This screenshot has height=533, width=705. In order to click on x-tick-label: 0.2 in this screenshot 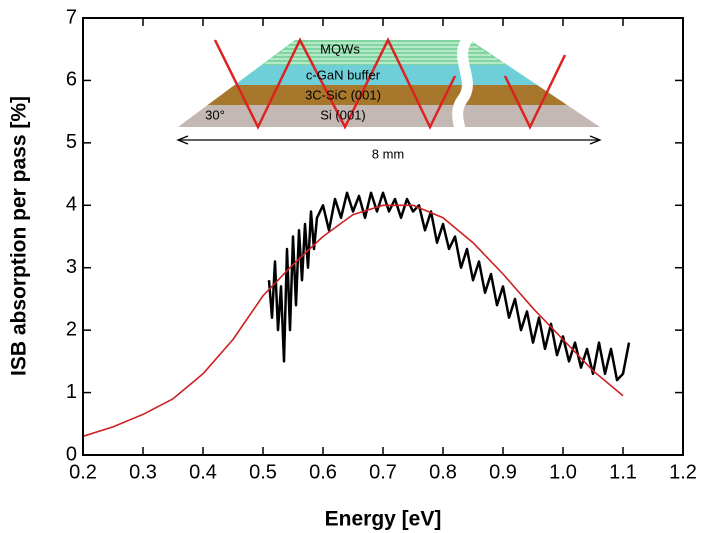, I will do `click(83, 472)`.